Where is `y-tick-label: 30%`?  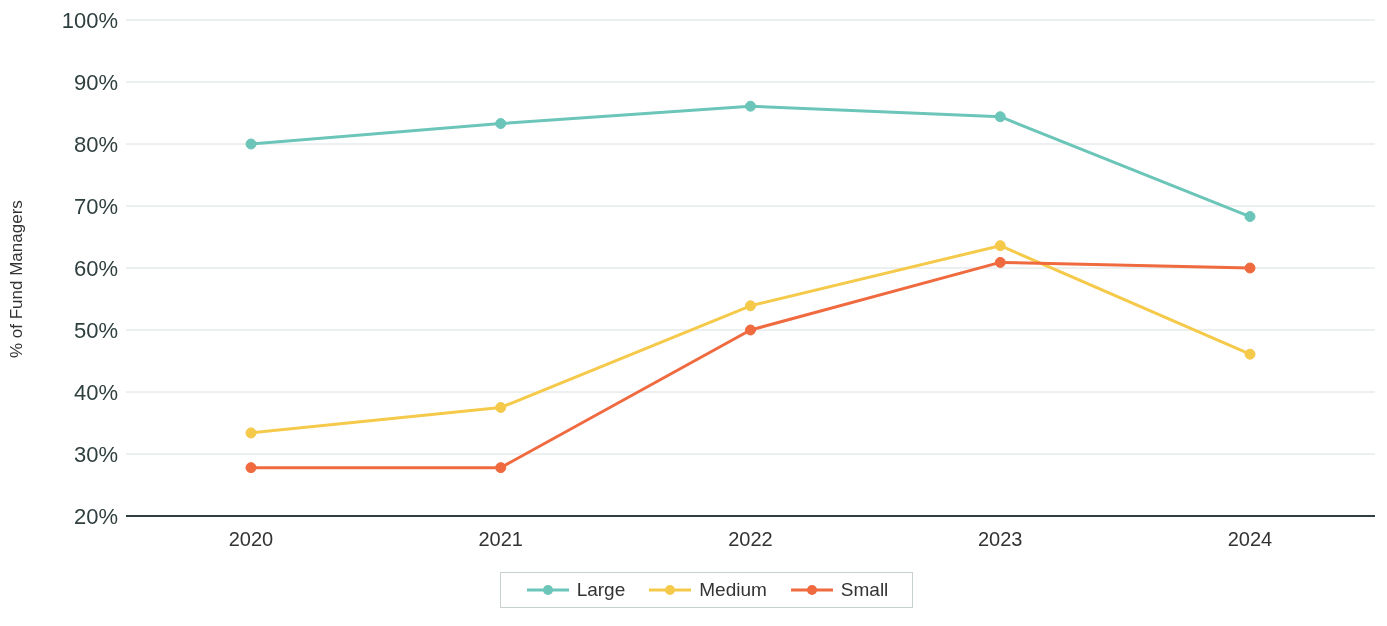 y-tick-label: 30% is located at coordinates (95, 454).